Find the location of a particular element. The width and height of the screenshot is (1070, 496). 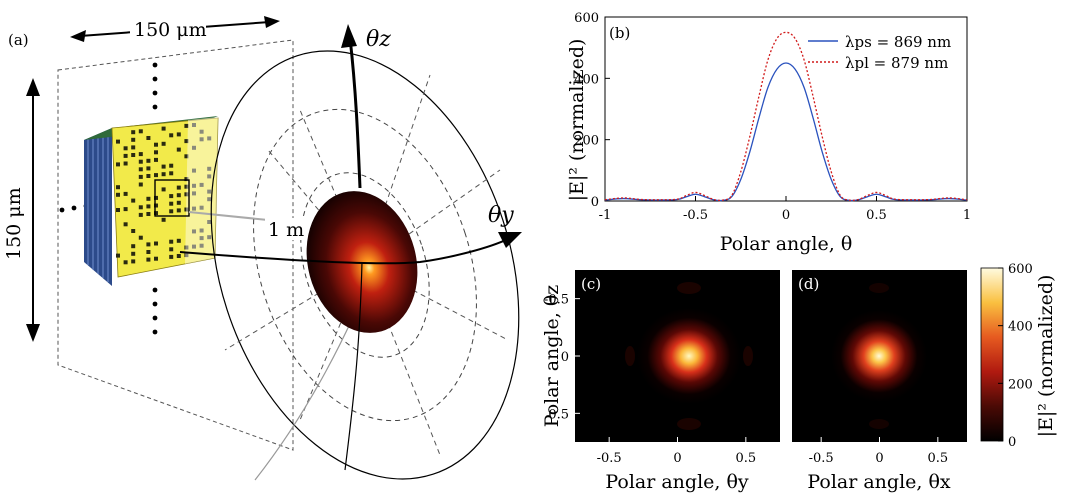

colorbar-tick-label: 200 is located at coordinates (1020, 384).